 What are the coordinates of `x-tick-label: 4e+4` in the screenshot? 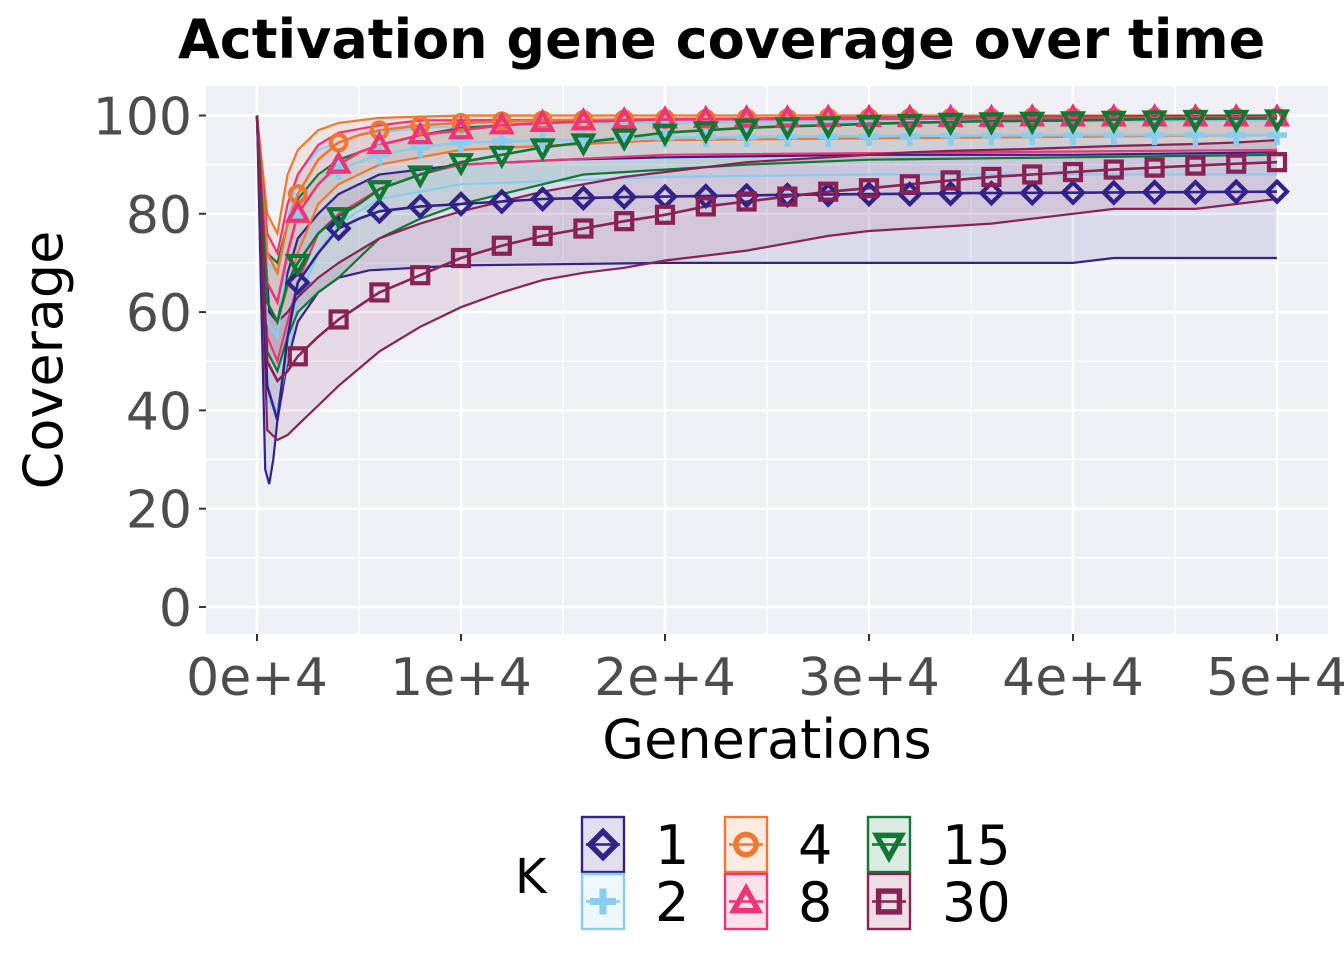 It's located at (1073, 678).